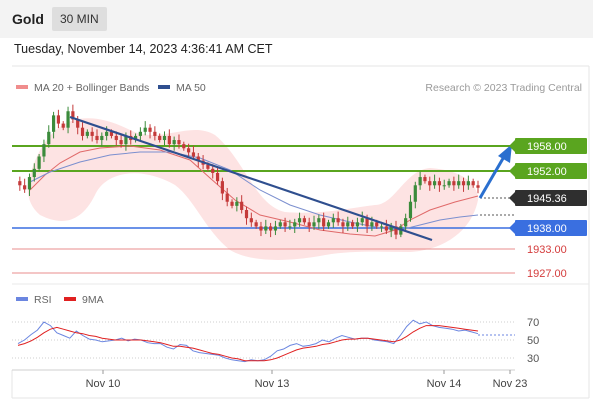 This screenshot has height=402, width=593. Describe the element at coordinates (547, 199) in the screenshot. I see `price-tag-current: 1945.36` at that location.